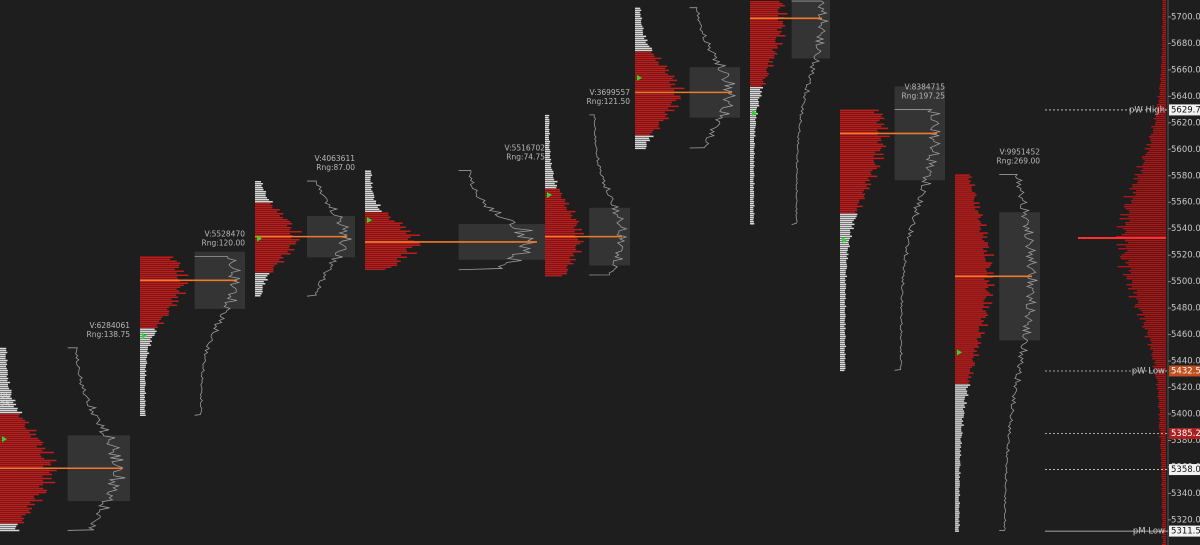  Describe the element at coordinates (1140, 272) in the screenshot. I see `composite-profile` at that location.